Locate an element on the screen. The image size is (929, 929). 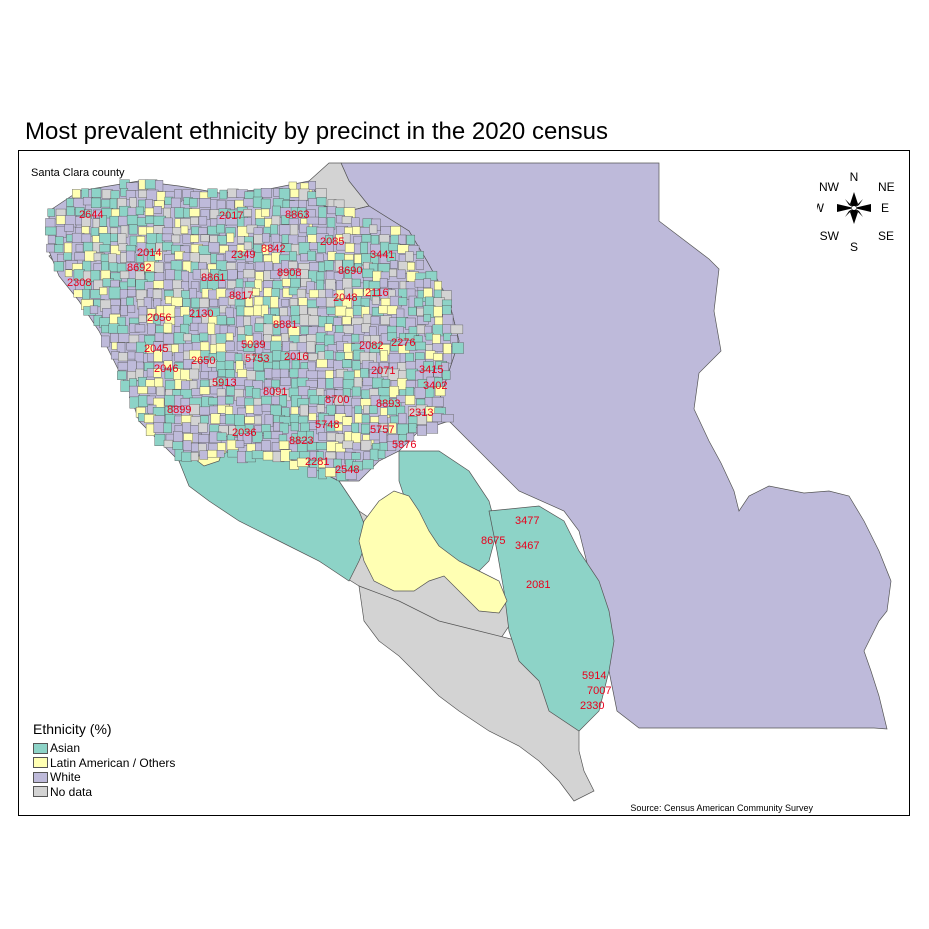
precinct-label: 3415 is located at coordinates (431, 370).